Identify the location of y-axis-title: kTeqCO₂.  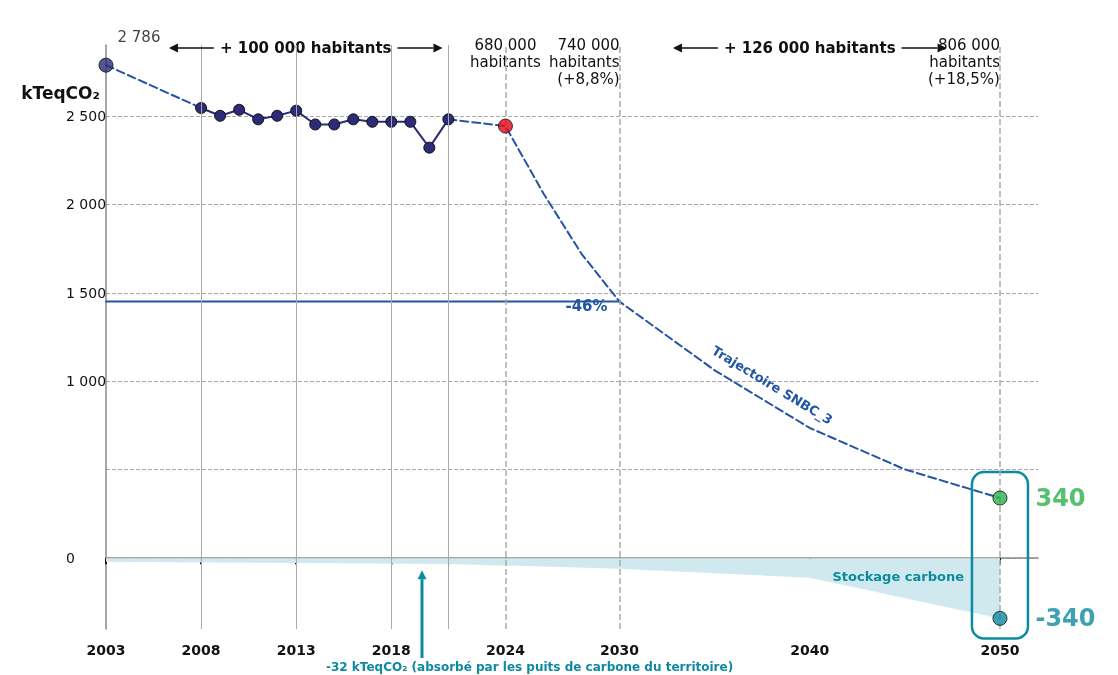
(60, 92).